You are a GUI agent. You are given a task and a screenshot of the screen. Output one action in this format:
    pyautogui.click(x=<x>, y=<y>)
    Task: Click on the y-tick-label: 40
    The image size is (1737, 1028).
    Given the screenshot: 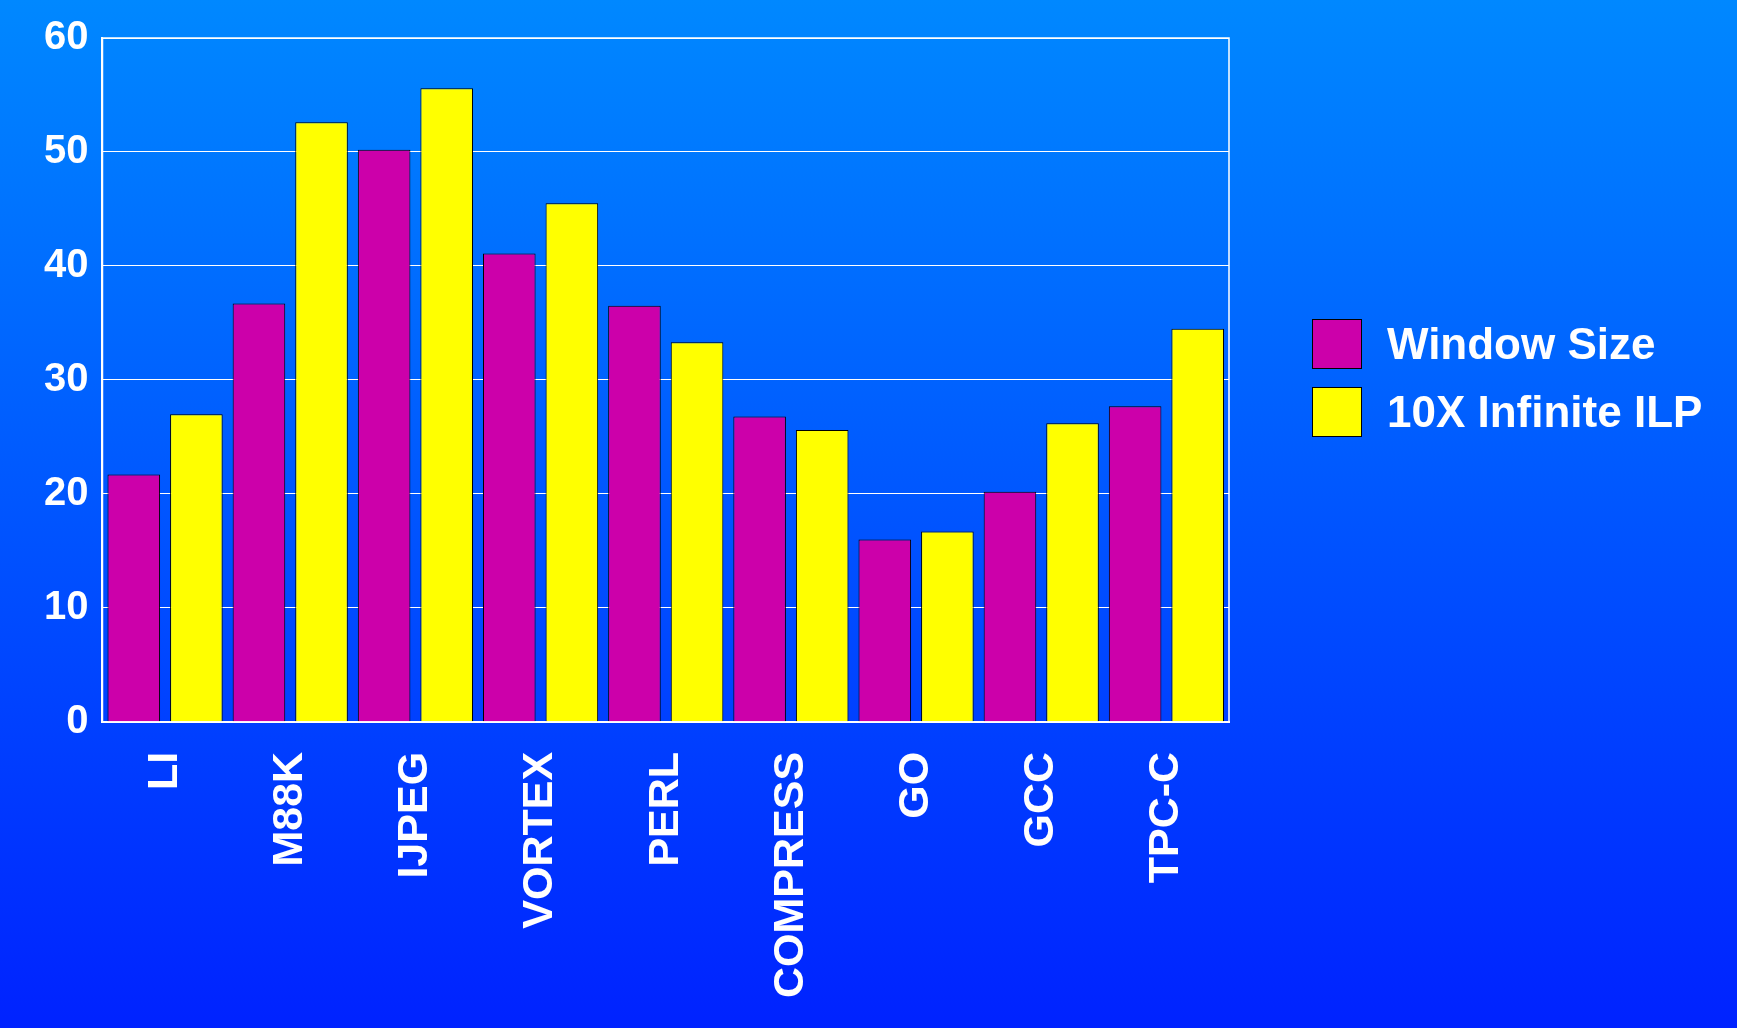 What is the action you would take?
    pyautogui.click(x=66, y=263)
    